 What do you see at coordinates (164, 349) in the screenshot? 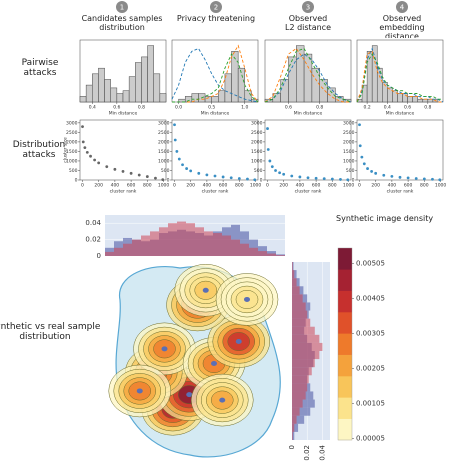
I see `density-peak` at bounding box center [164, 349].